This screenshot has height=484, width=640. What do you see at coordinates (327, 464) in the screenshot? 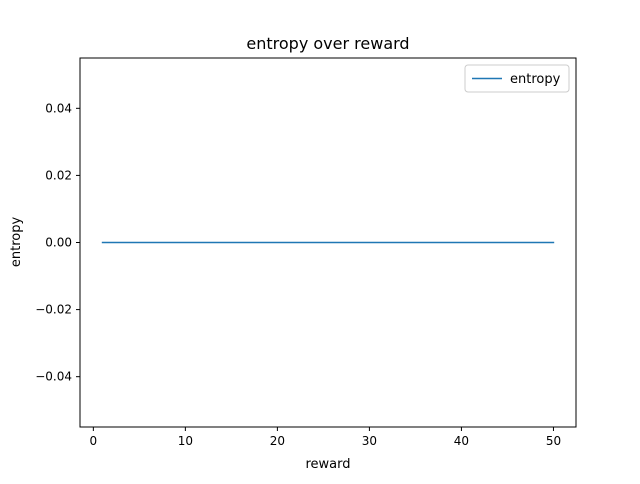
I see `x-axis-label: reward` at bounding box center [327, 464].